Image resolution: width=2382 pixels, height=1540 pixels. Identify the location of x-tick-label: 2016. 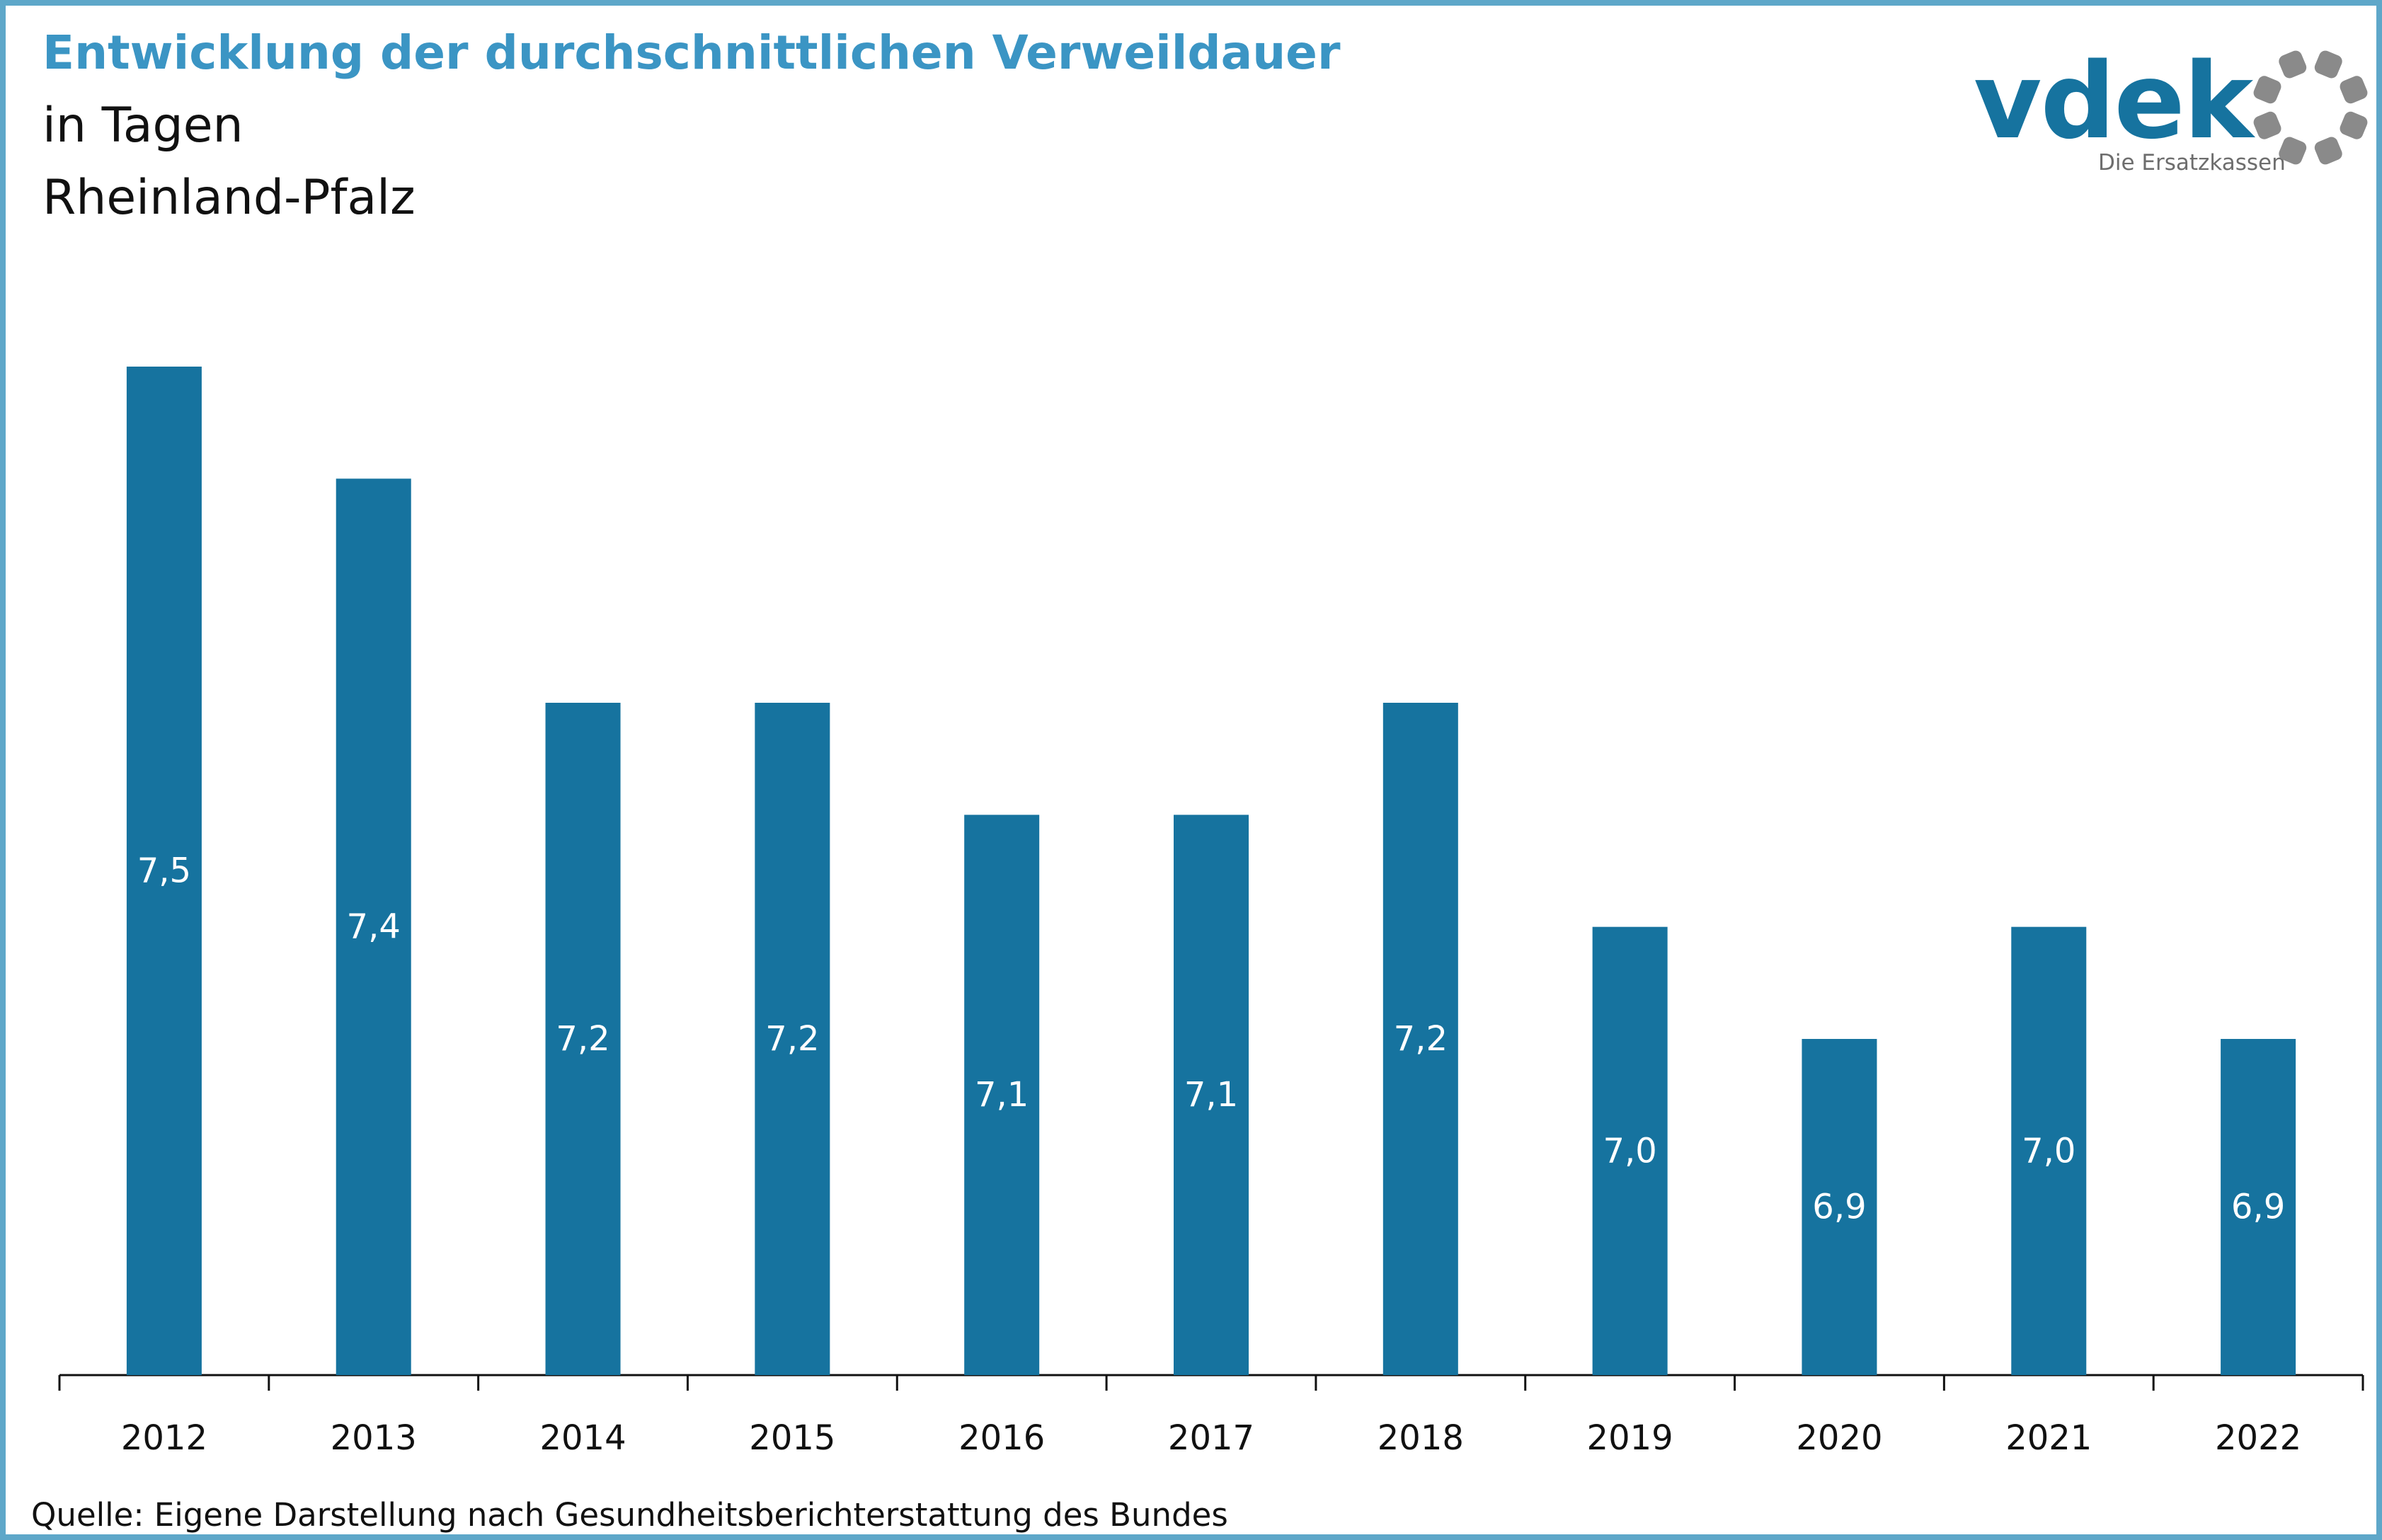
(1001, 1438).